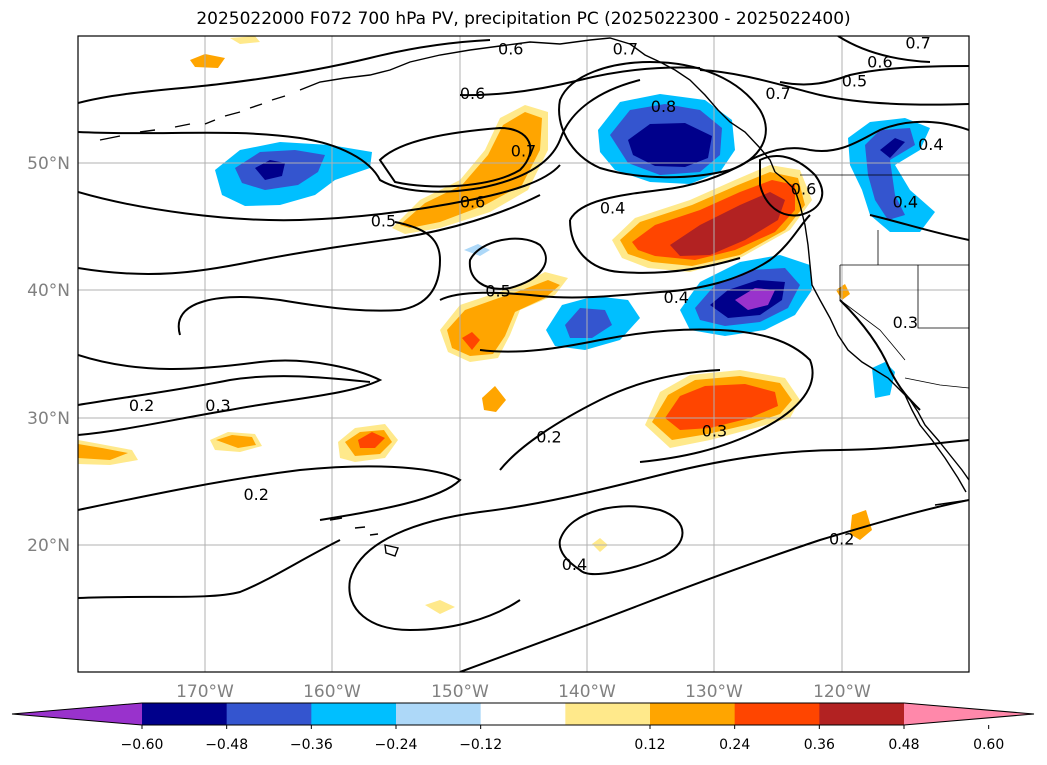 This screenshot has width=1047, height=765. Describe the element at coordinates (455, 157) in the screenshot. I see `pv-contour-07-loop` at that location.